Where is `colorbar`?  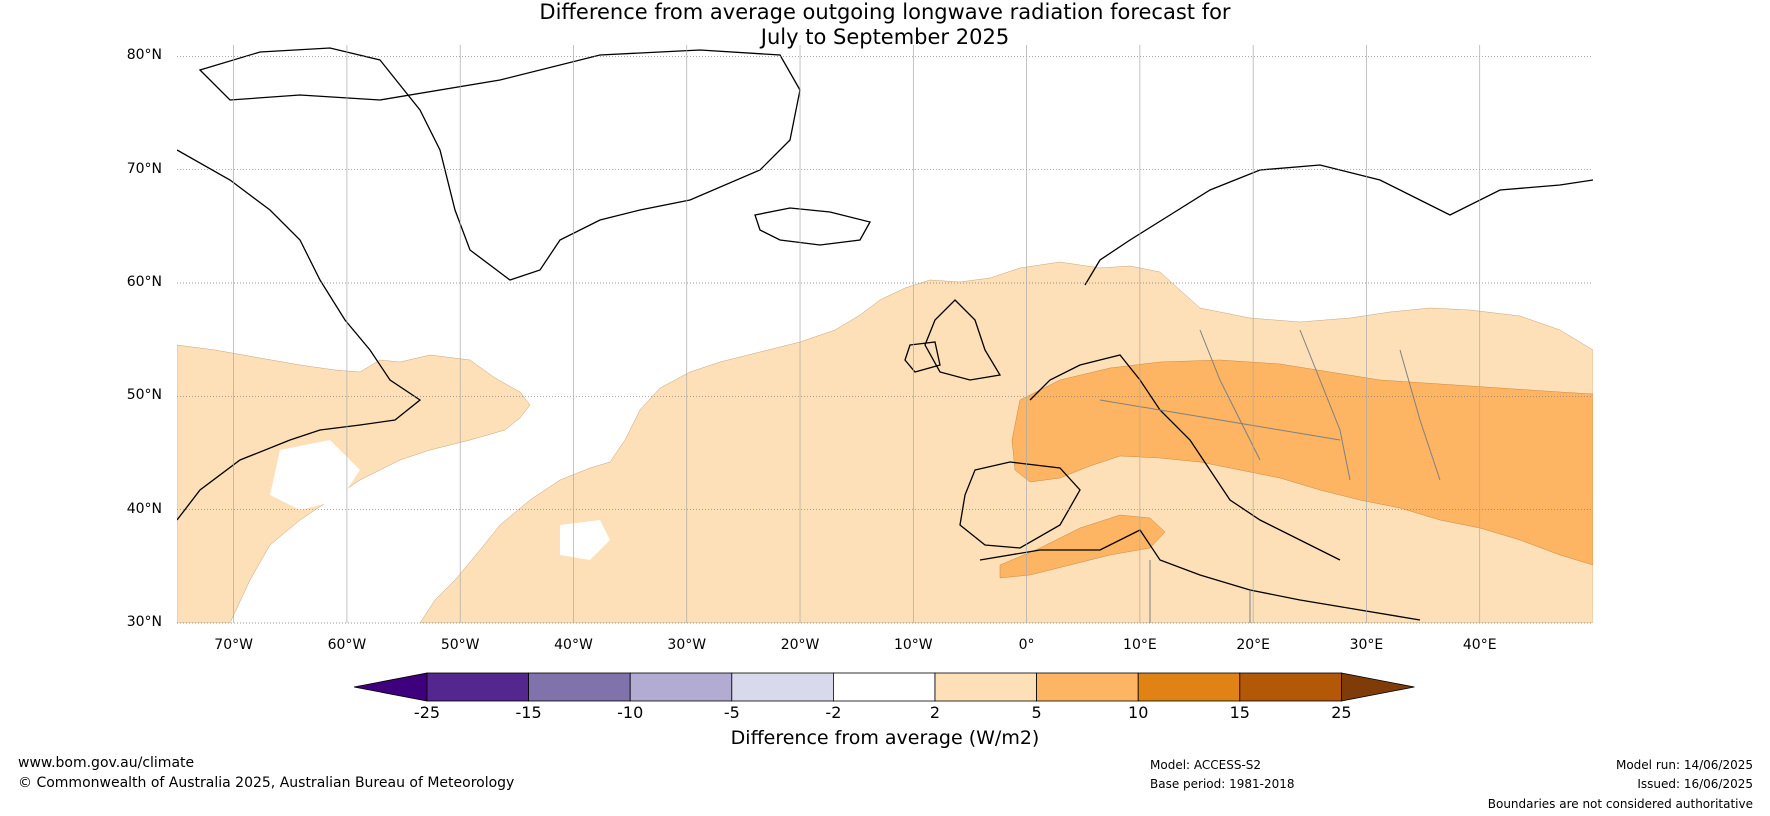 colorbar is located at coordinates (884, 687).